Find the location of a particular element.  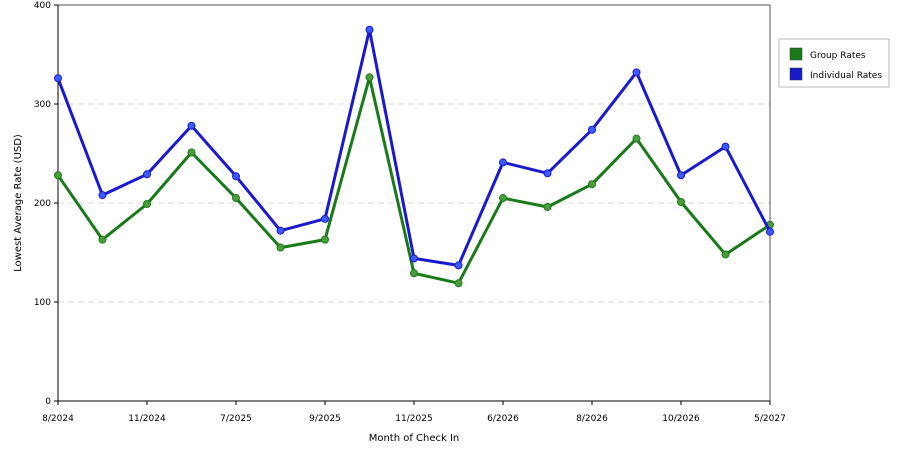

y-tick-label: 400 is located at coordinates (42, 6).